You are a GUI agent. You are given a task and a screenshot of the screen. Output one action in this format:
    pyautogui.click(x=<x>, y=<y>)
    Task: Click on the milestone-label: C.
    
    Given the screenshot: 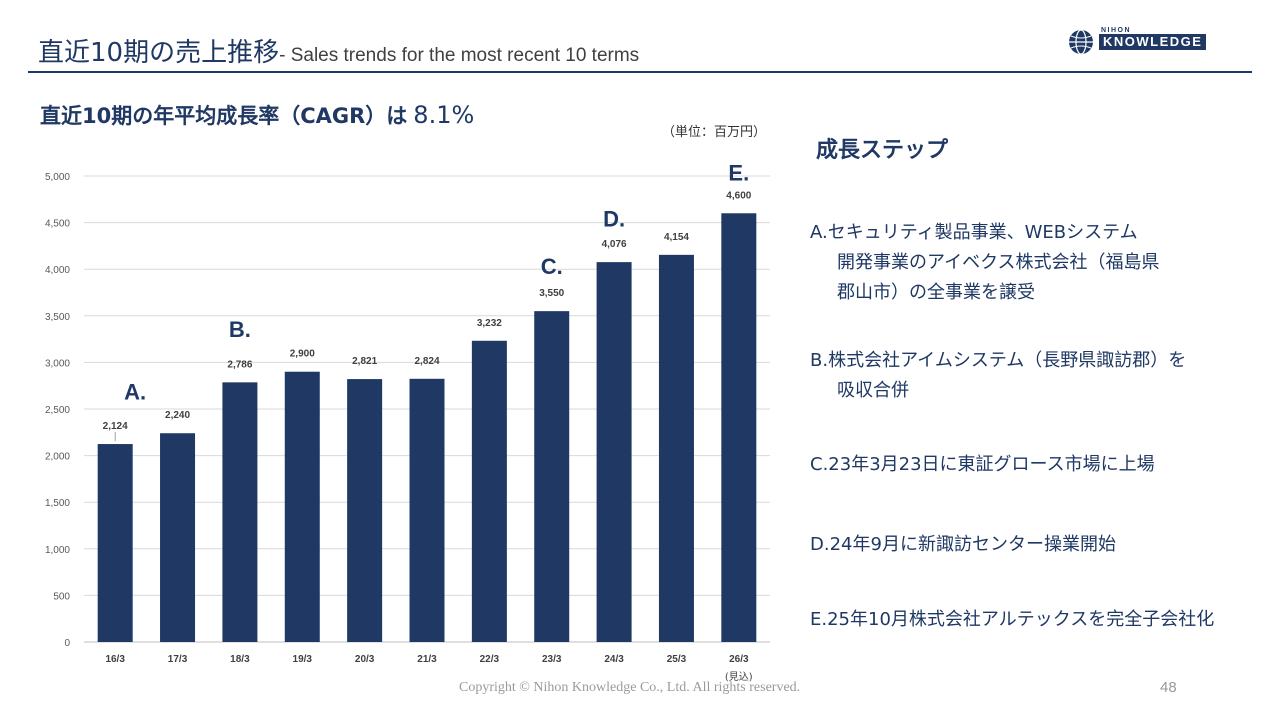 What is the action you would take?
    pyautogui.click(x=552, y=266)
    